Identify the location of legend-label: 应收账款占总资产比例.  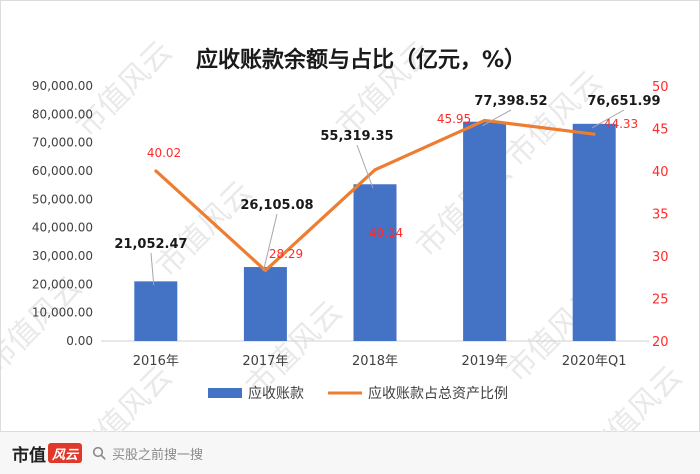
(438, 393).